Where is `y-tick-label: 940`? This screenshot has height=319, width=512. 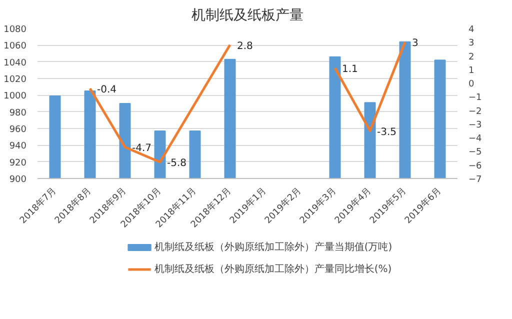
y-tick-label: 940 is located at coordinates (18, 147).